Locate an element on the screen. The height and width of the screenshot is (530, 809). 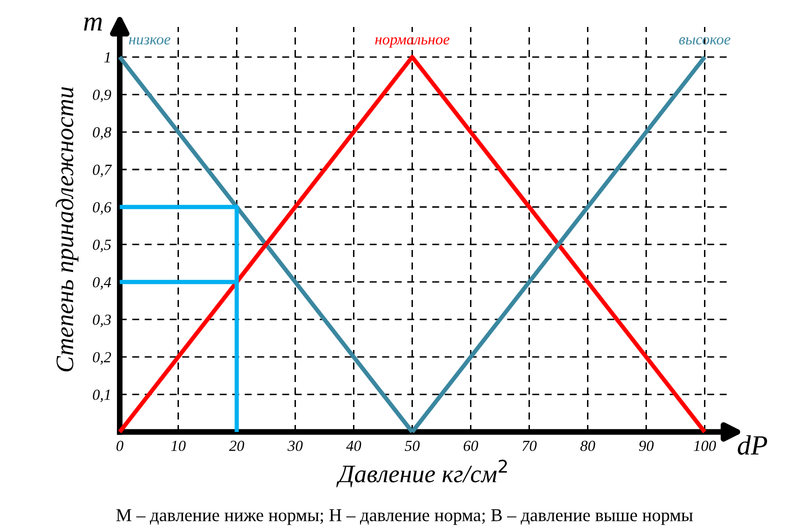
x-tick-label: 50 is located at coordinates (412, 446).